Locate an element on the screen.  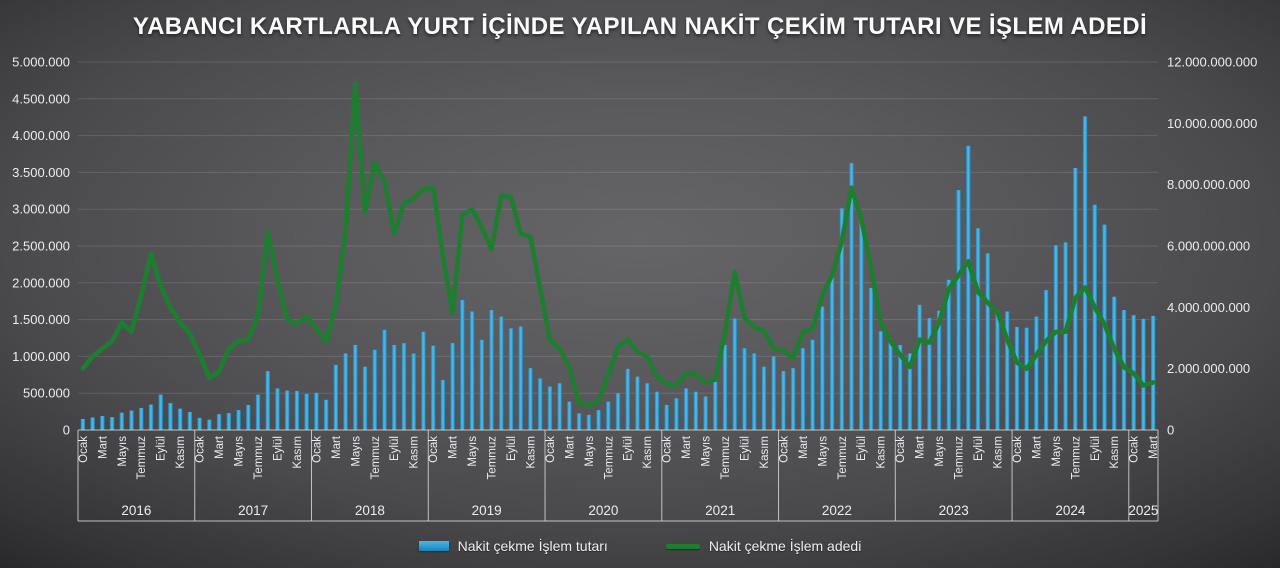
svg-text: 2.000.000 is located at coordinates (41, 282).